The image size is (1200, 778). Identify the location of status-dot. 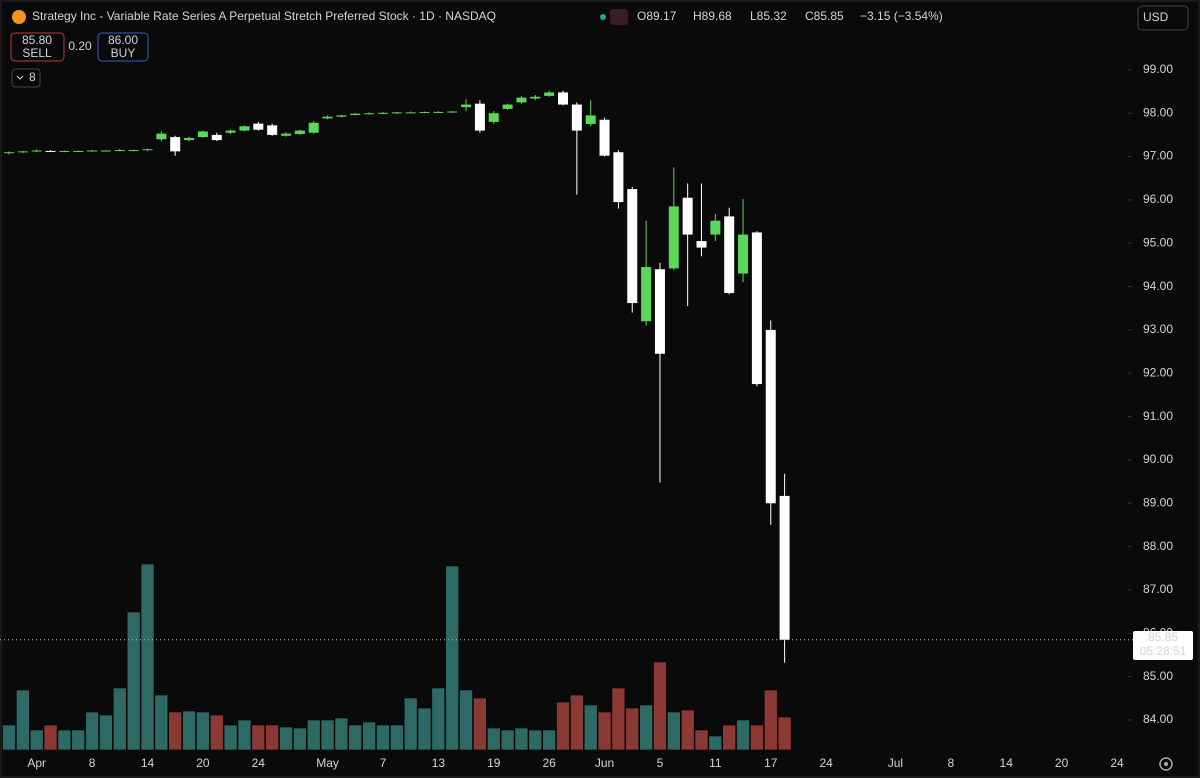
(603, 17).